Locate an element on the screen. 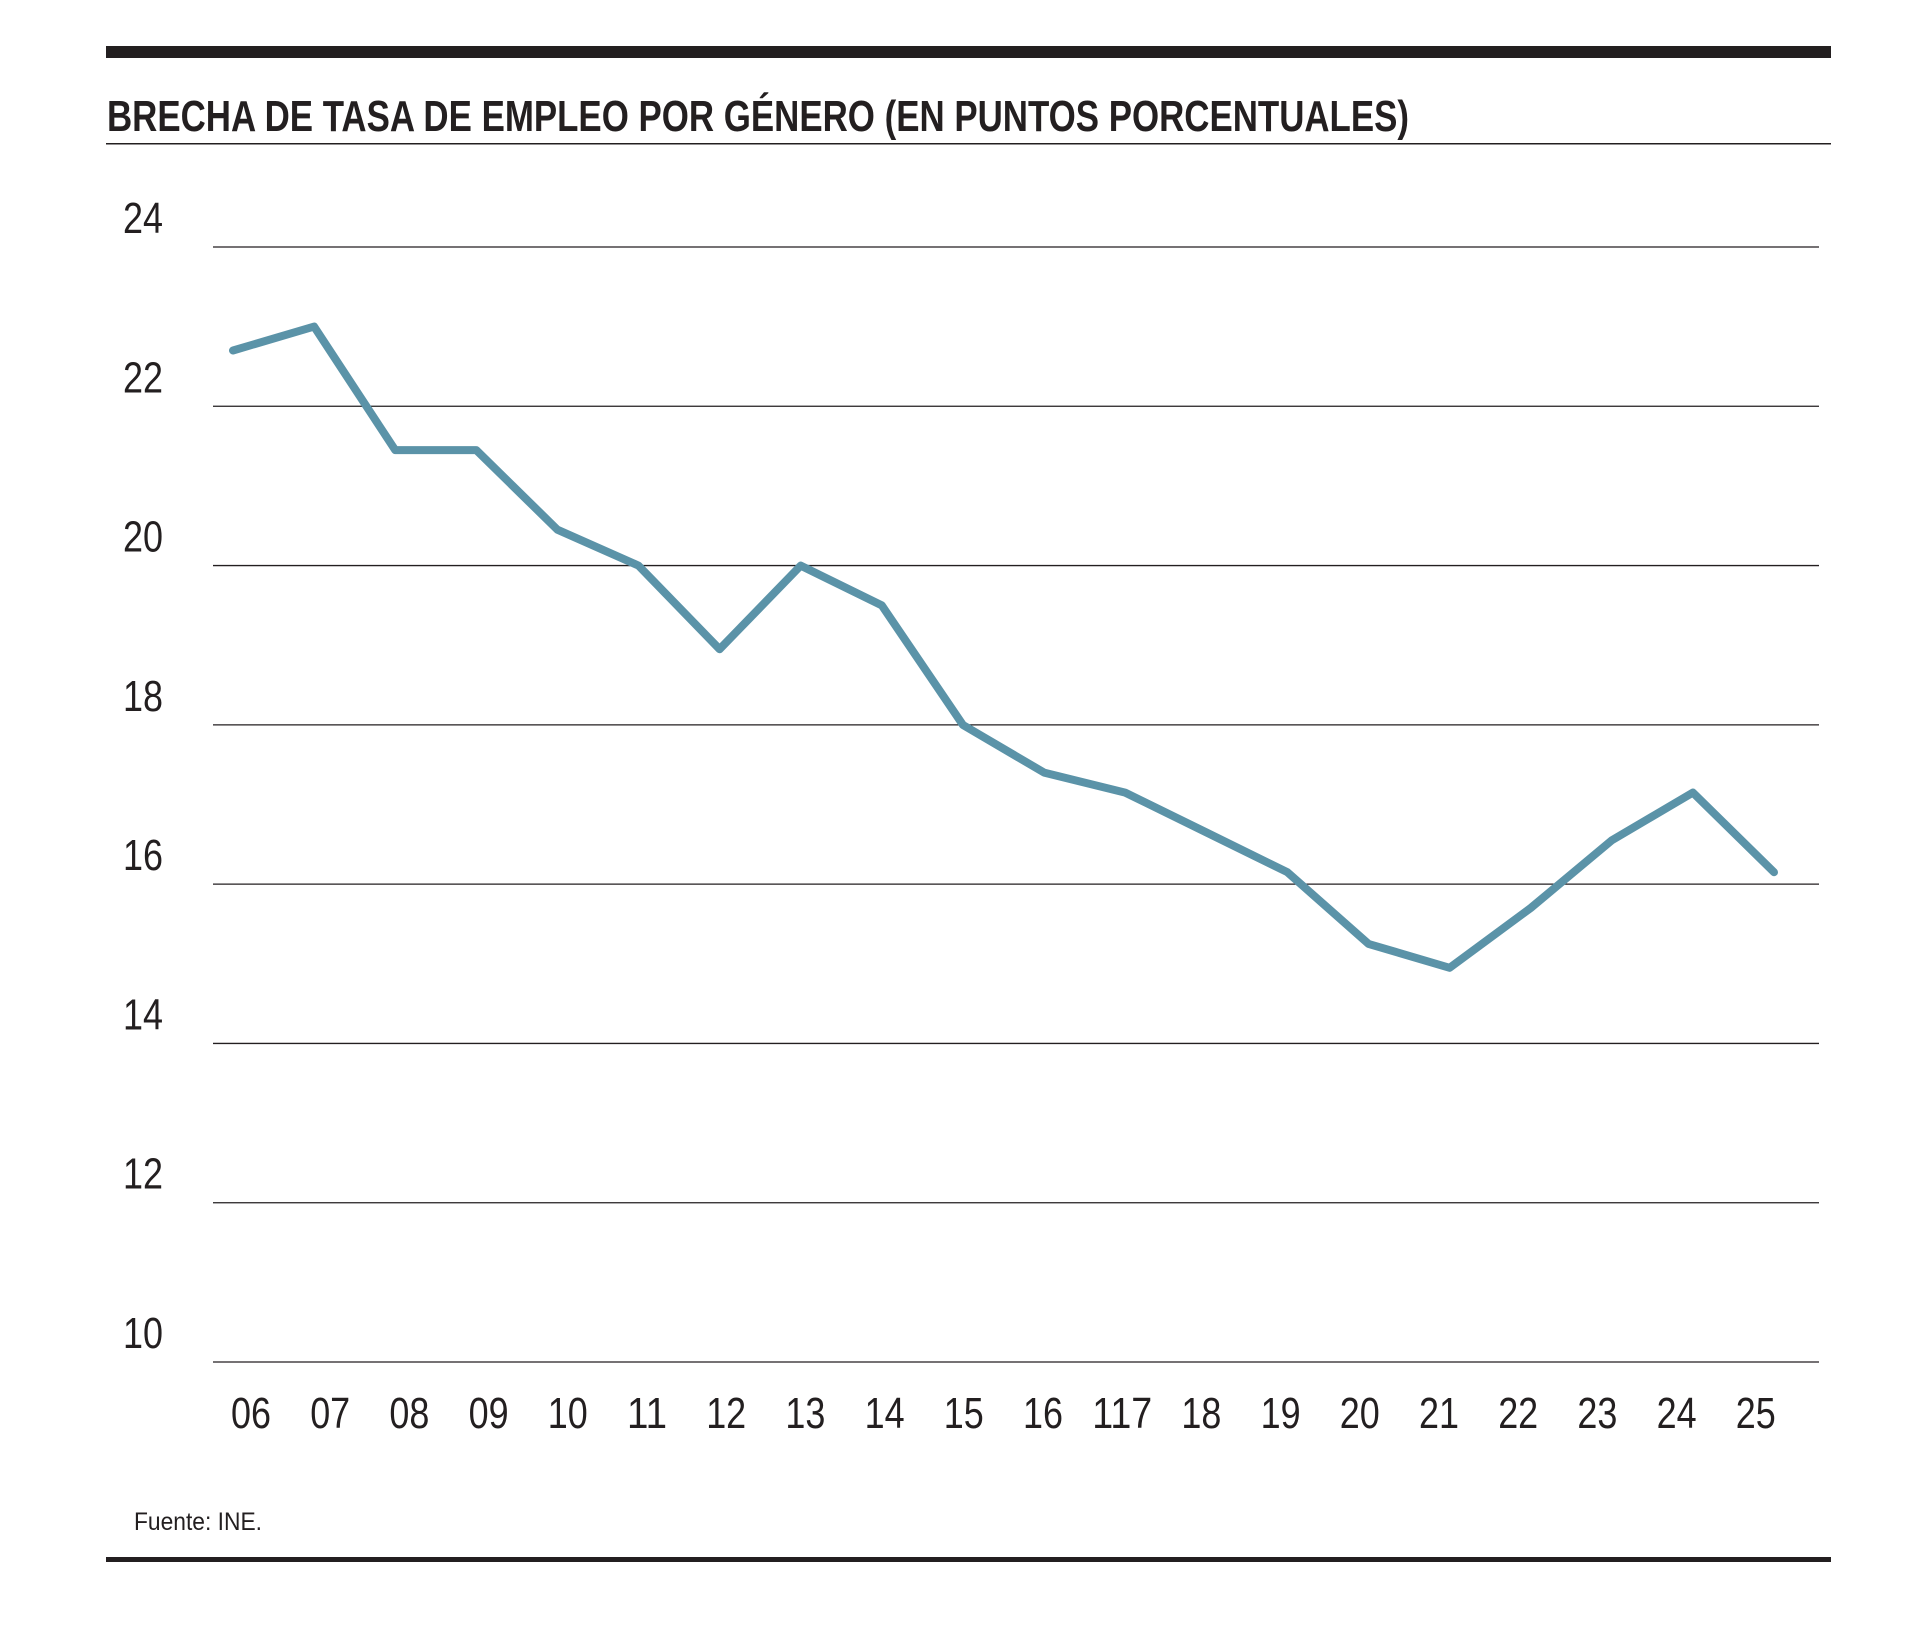 This screenshot has height=1633, width=1930. x-tick-label: 20 is located at coordinates (1360, 1413).